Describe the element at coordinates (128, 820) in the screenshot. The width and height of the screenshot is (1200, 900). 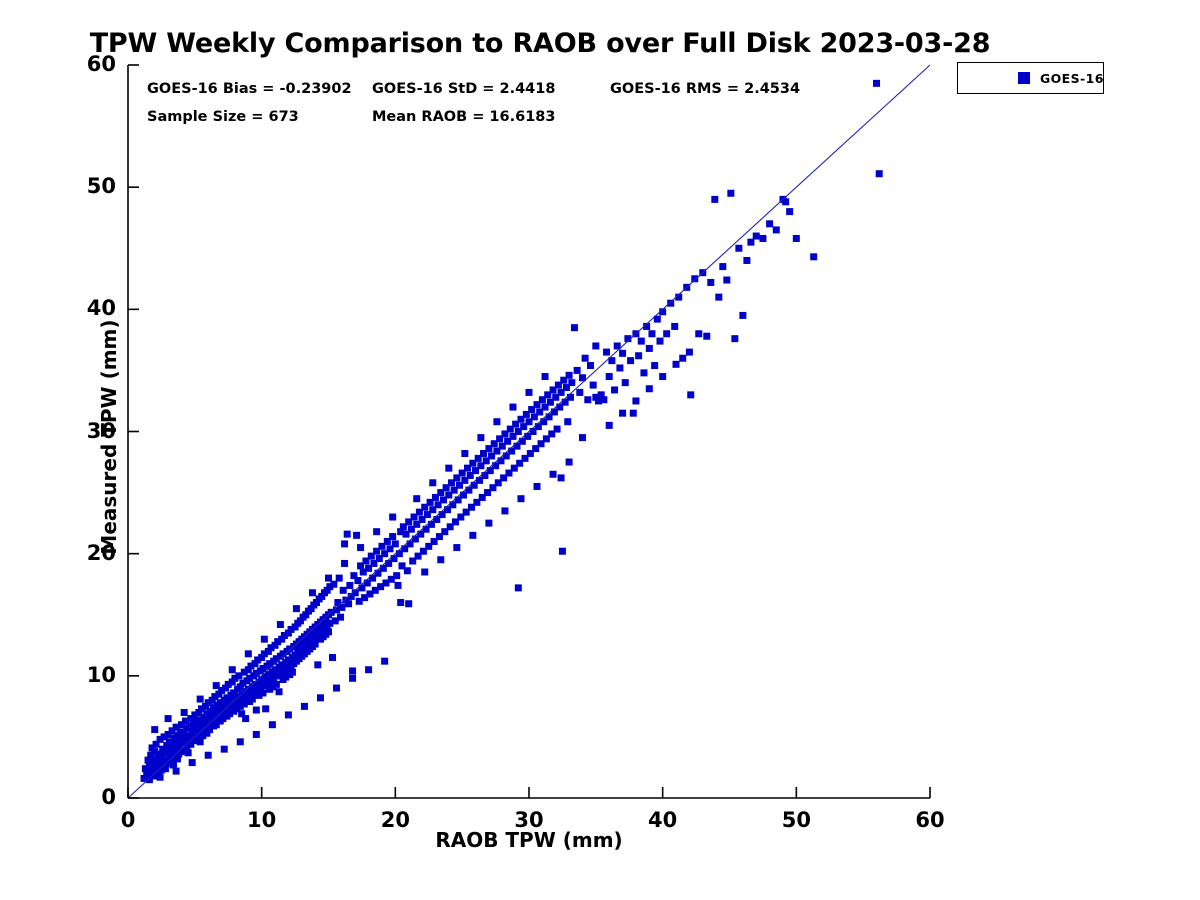
I see `x-tick-label: 0` at that location.